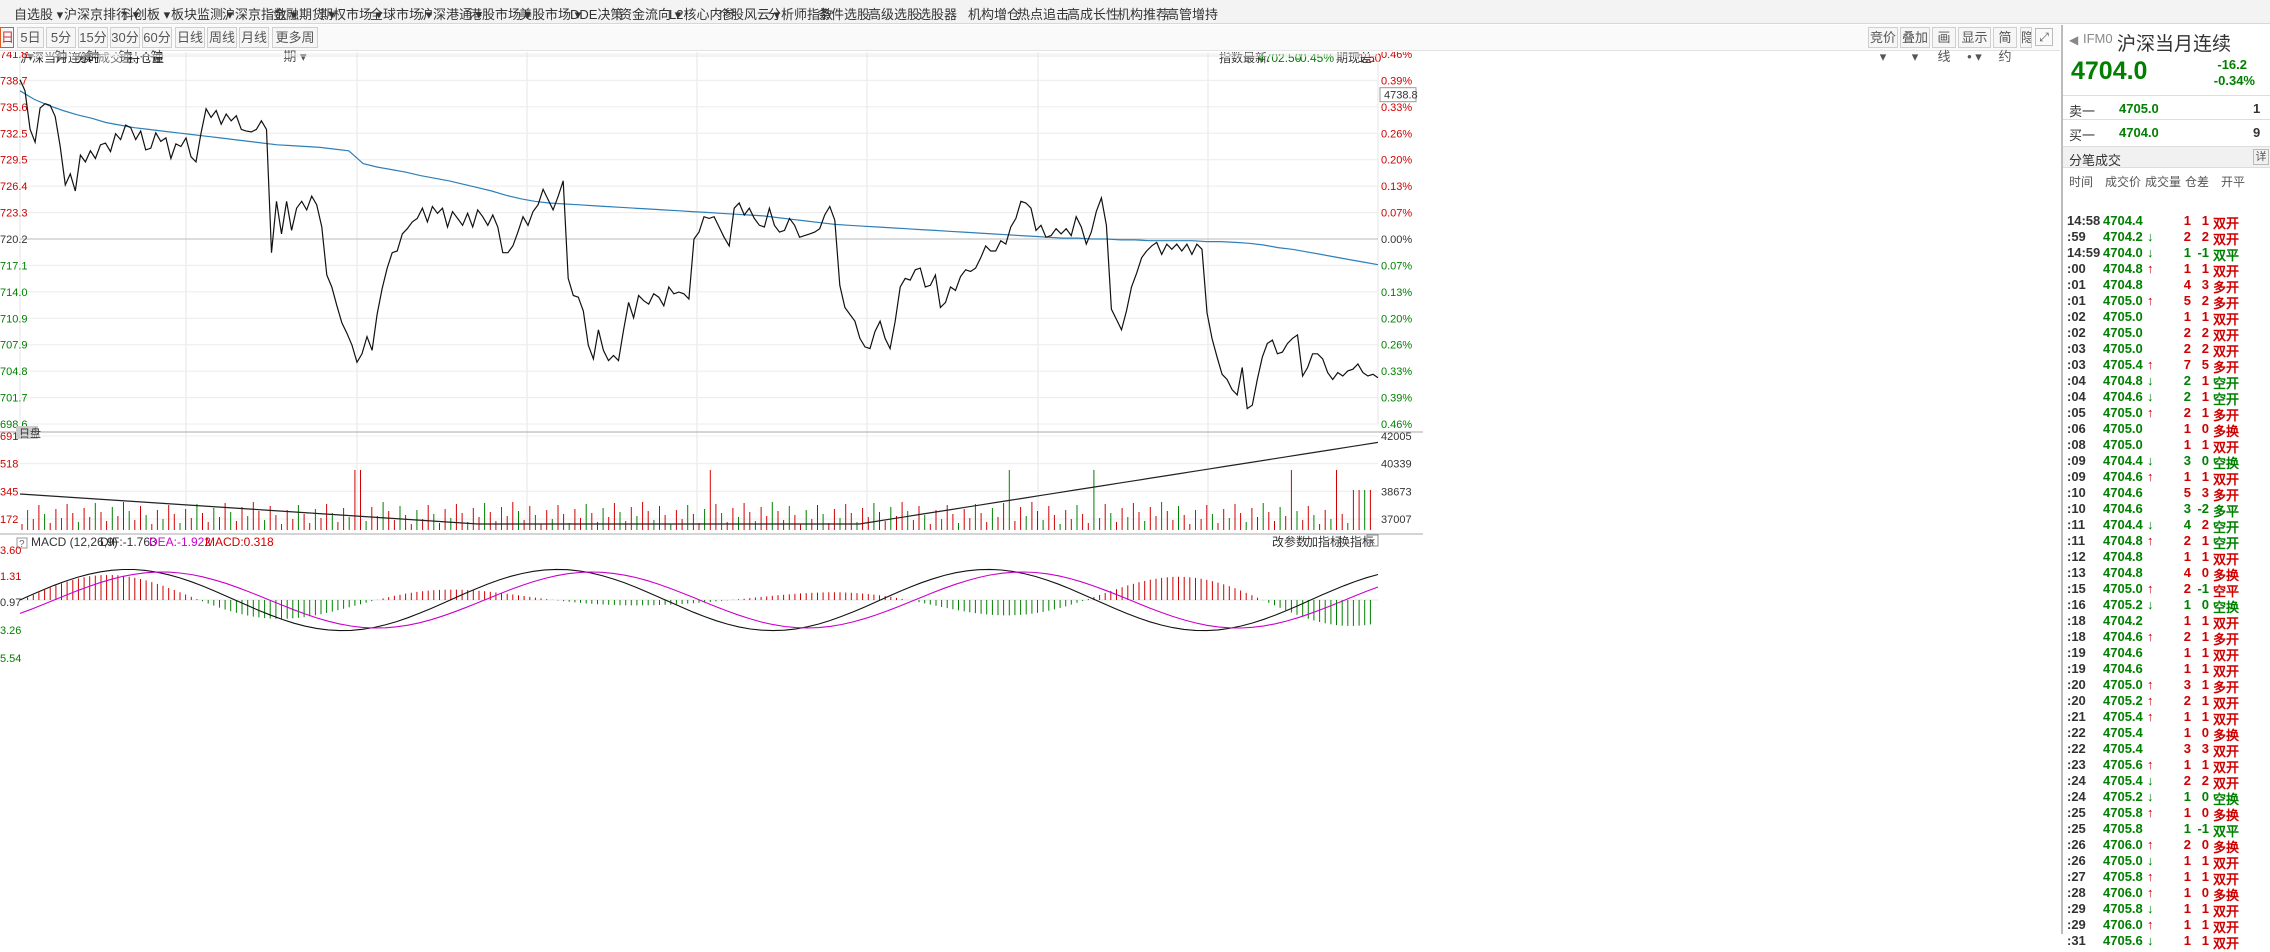 This screenshot has width=2270, height=952. What do you see at coordinates (938, 14) in the screenshot?
I see `menu-item-18: 选股器` at bounding box center [938, 14].